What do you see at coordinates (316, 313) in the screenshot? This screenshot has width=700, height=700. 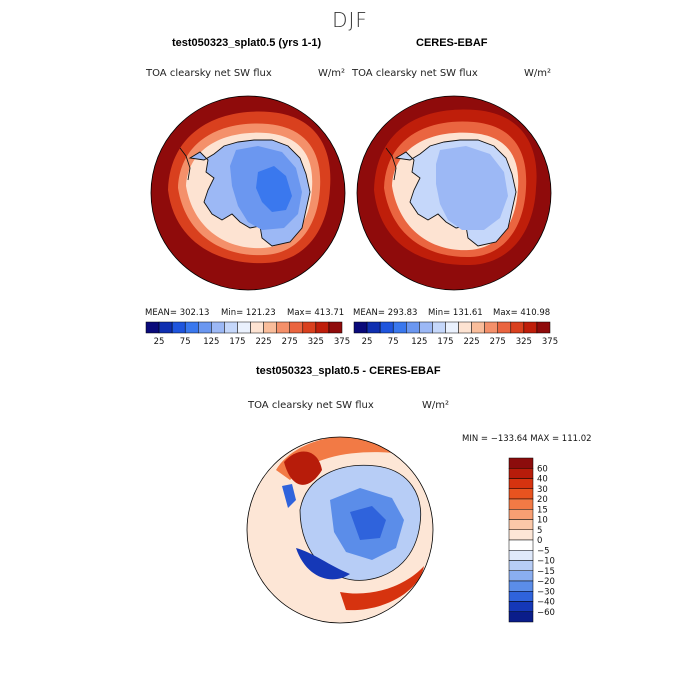 I see `panel1-max: Max= 413.71` at bounding box center [316, 313].